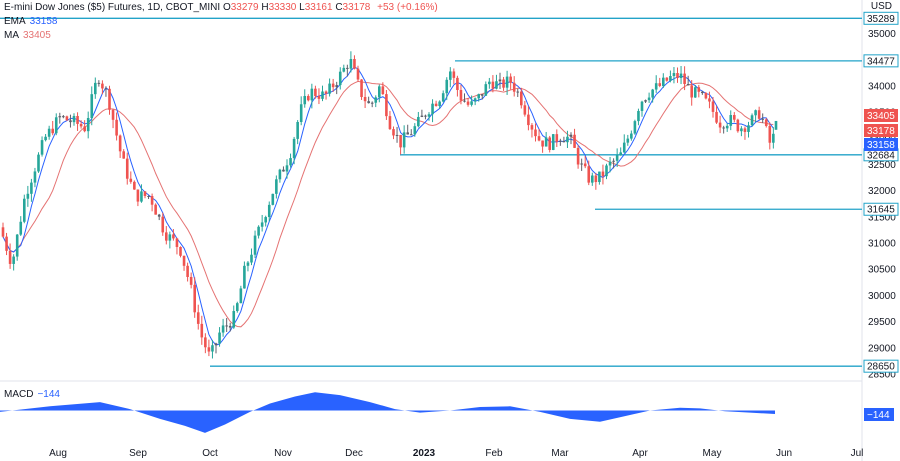 The image size is (900, 461). I want to click on change-value: +53 (+0.16%), so click(407, 7).